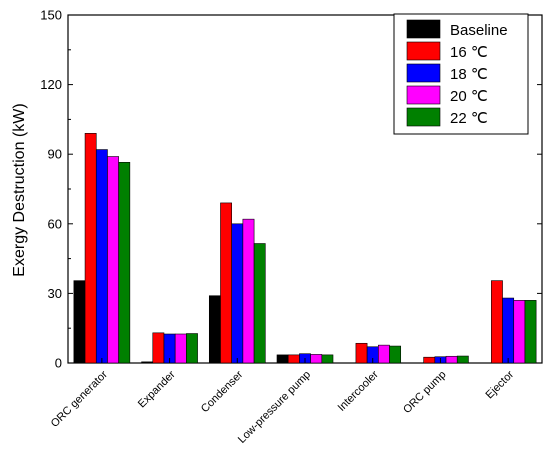 The height and width of the screenshot is (461, 550). I want to click on y-tick-label: 150, so click(51, 15).